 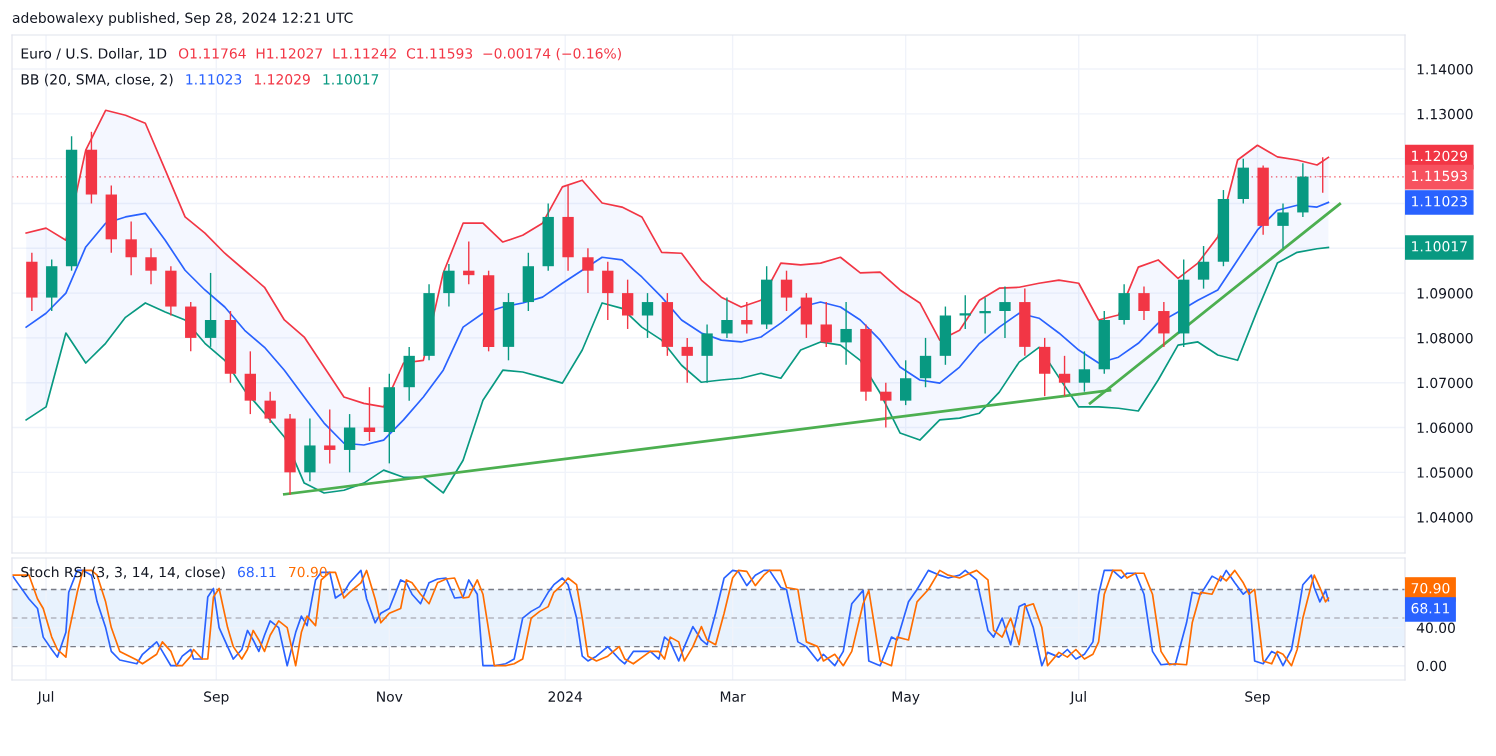 What do you see at coordinates (182, 19) in the screenshot?
I see `text: adebowalexy published, Sep 28, 2024 12:21 UTC` at bounding box center [182, 19].